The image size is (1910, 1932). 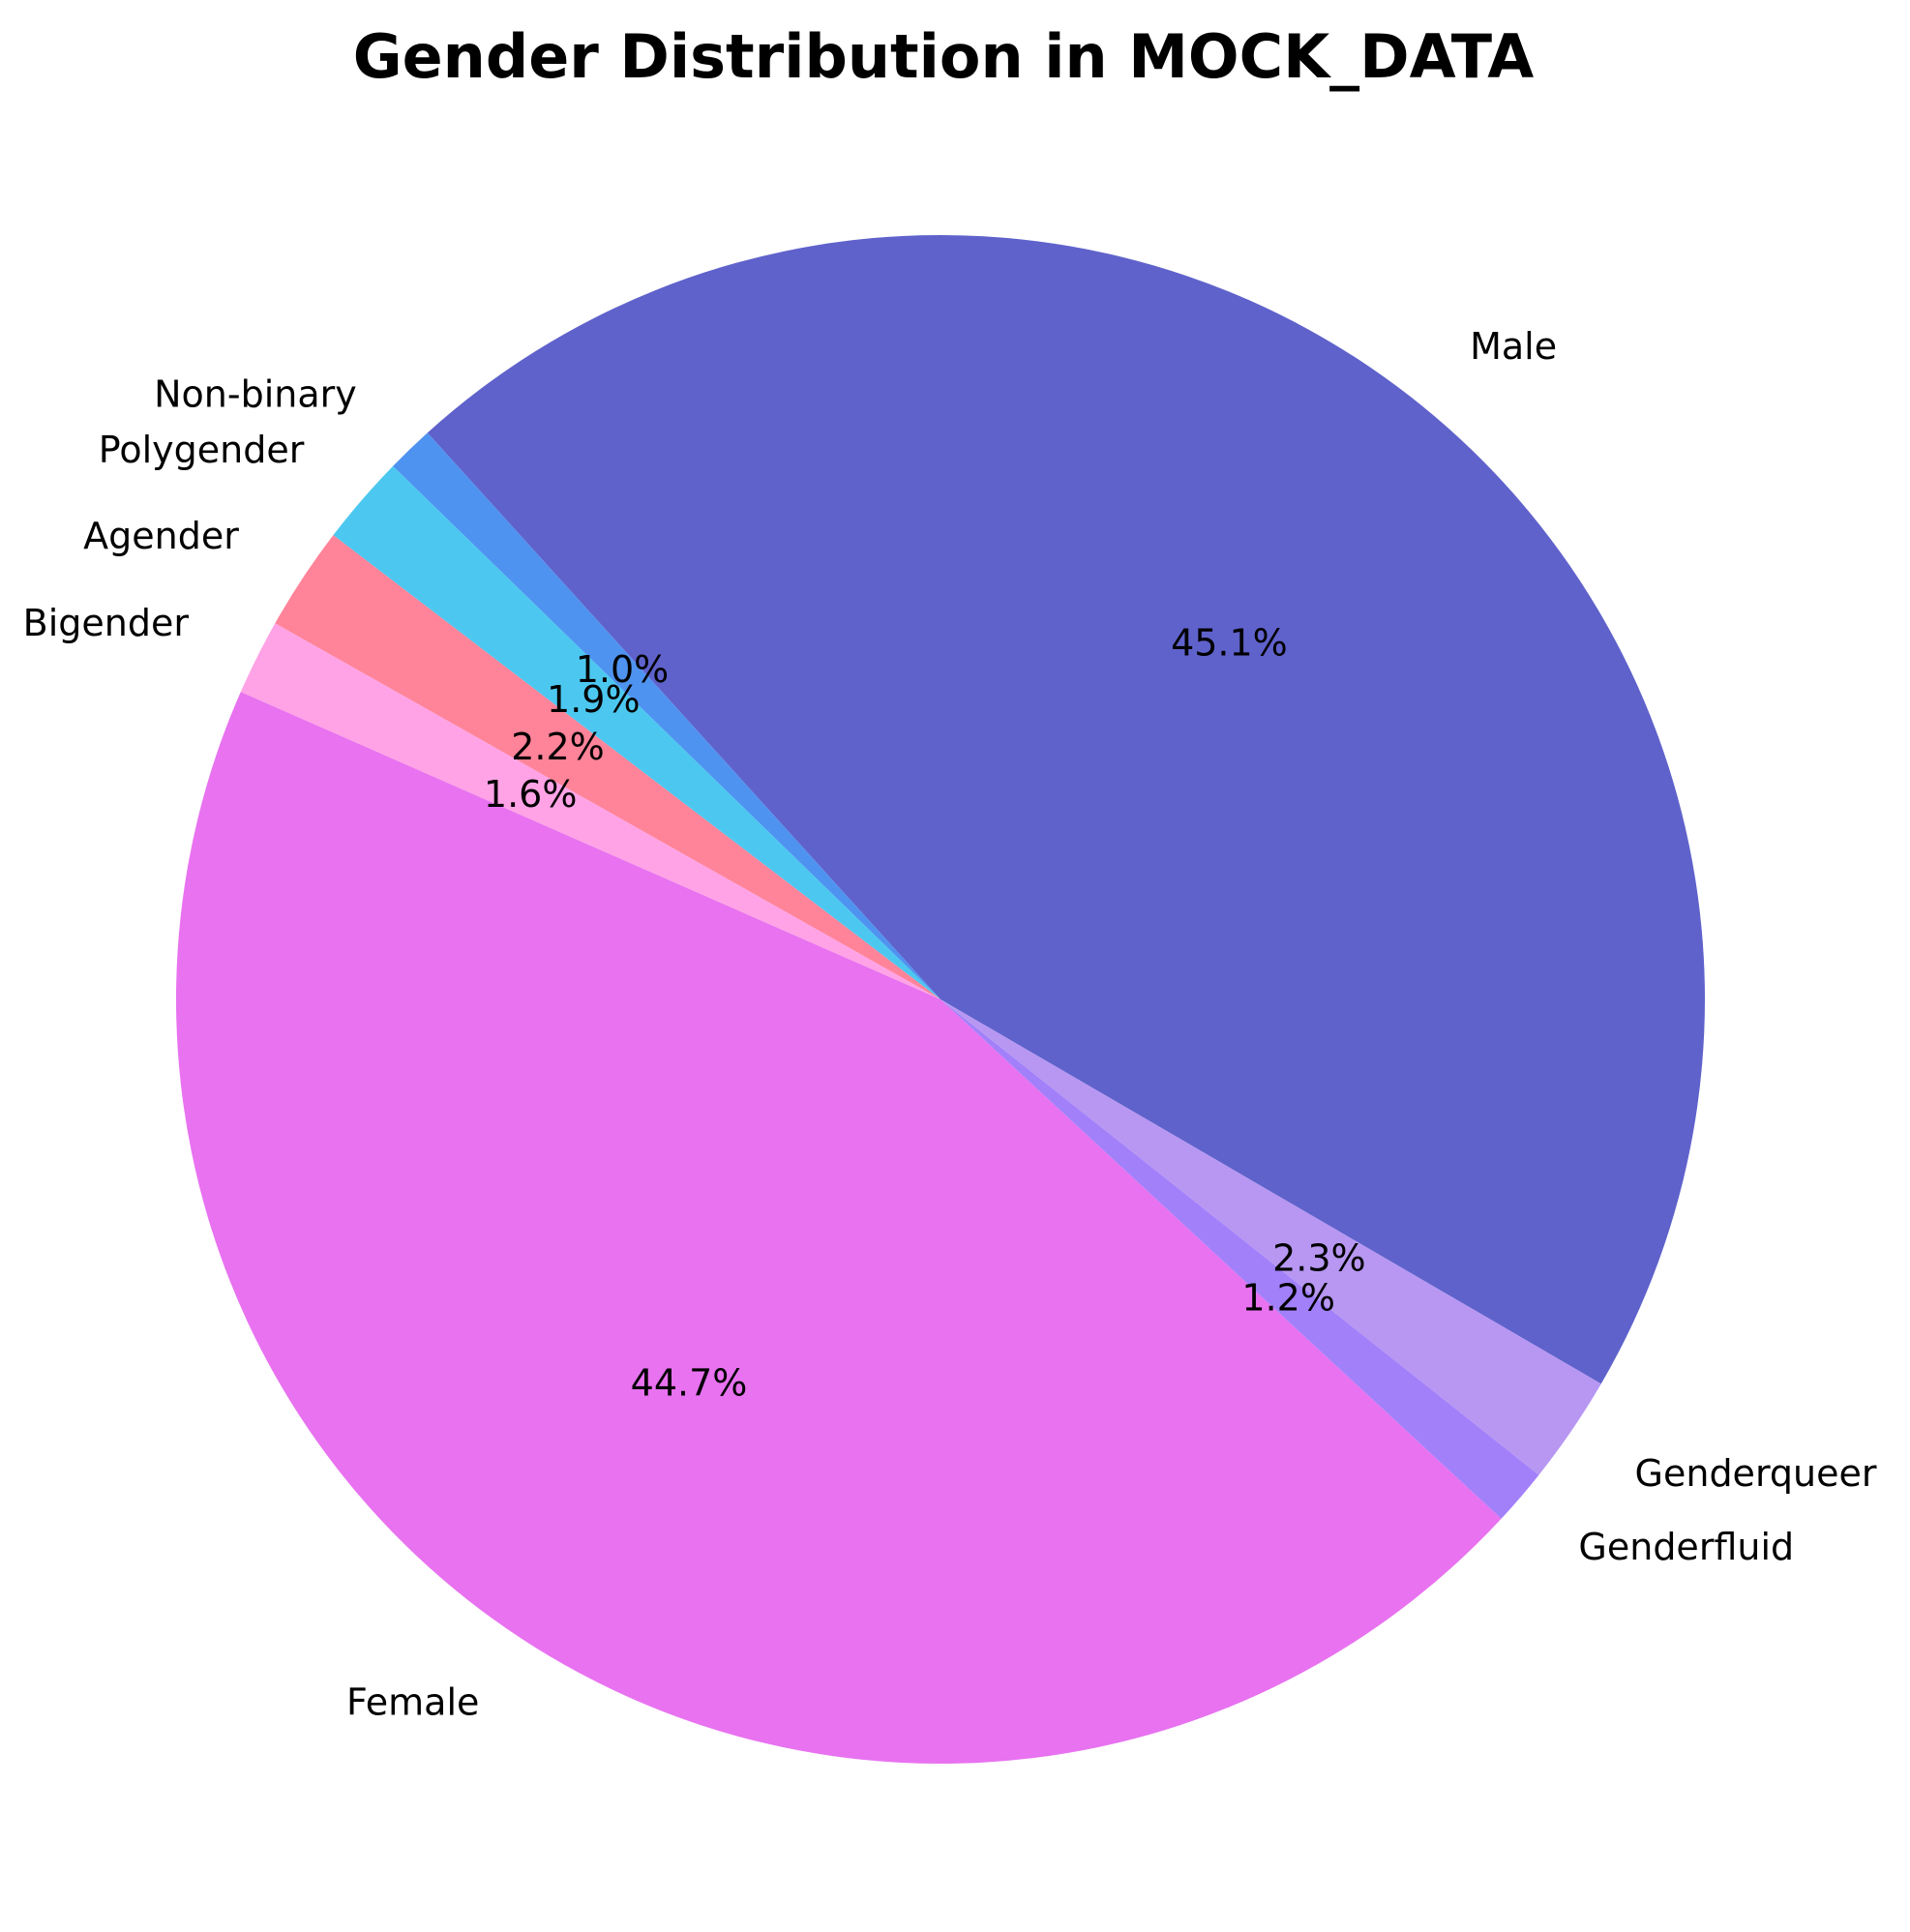 I want to click on slice-label-polygender: Polygender, so click(x=202, y=450).